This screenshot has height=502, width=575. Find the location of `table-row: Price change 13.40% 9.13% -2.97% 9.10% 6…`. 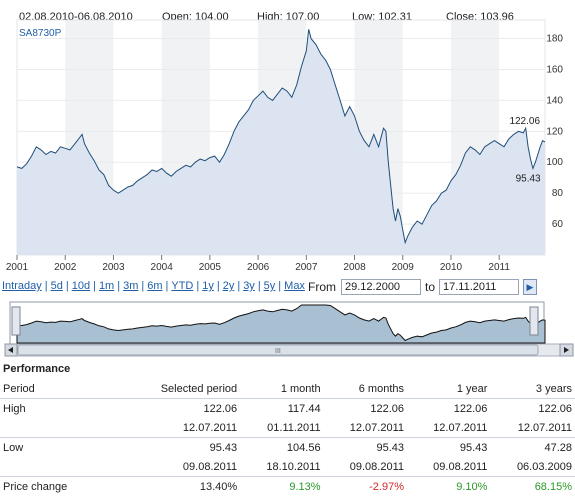

table-row: Price change 13.40% 9.13% -2.97% 9.10% 6… is located at coordinates (287, 486).